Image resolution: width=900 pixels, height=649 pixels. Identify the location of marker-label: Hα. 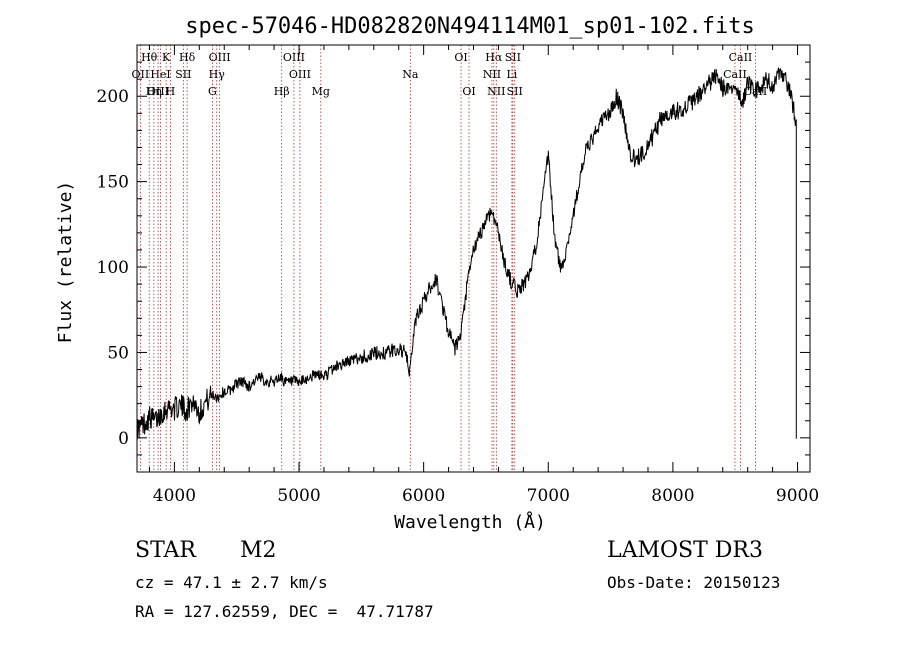
(494, 57).